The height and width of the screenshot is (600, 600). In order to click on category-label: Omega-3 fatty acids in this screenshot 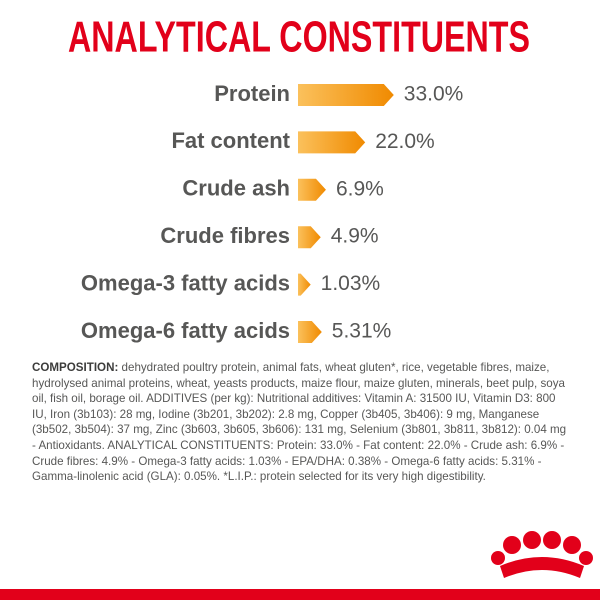, I will do `click(185, 282)`.